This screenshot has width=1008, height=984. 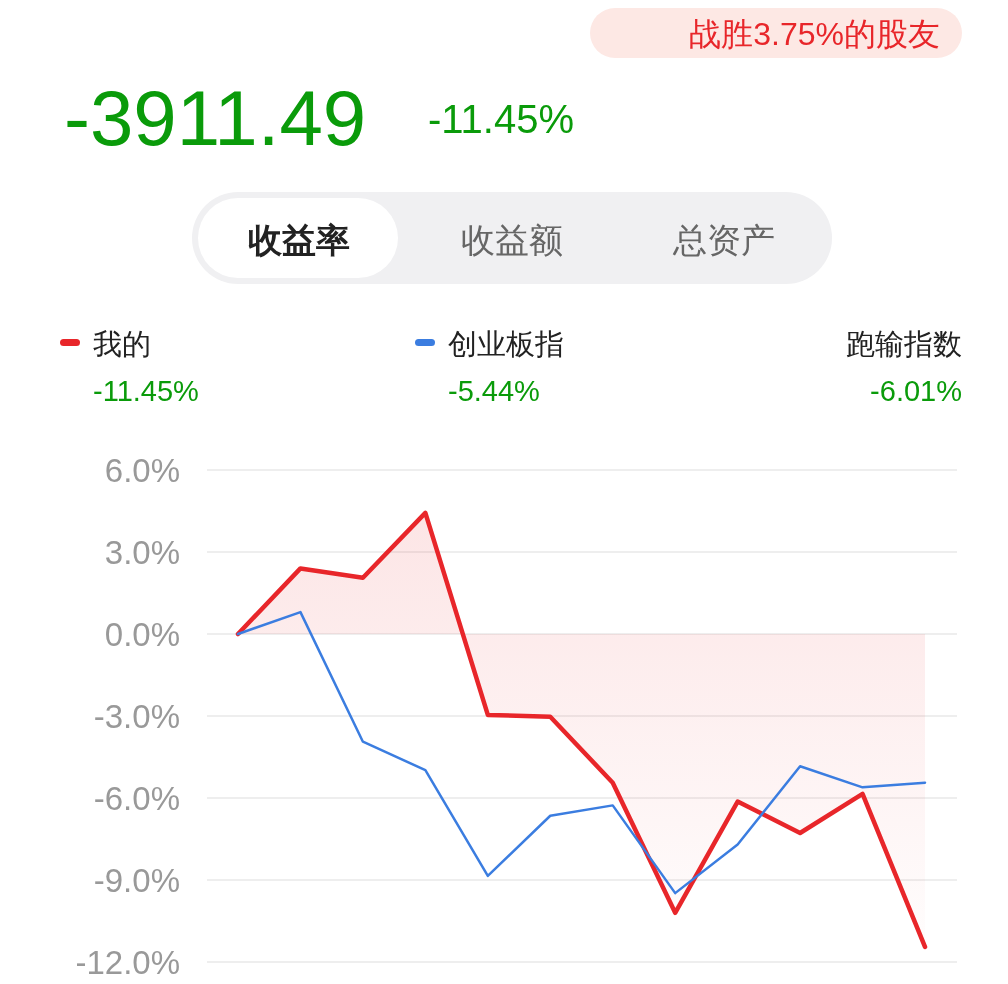 What do you see at coordinates (501, 119) in the screenshot?
I see `subtitle: -11.45%` at bounding box center [501, 119].